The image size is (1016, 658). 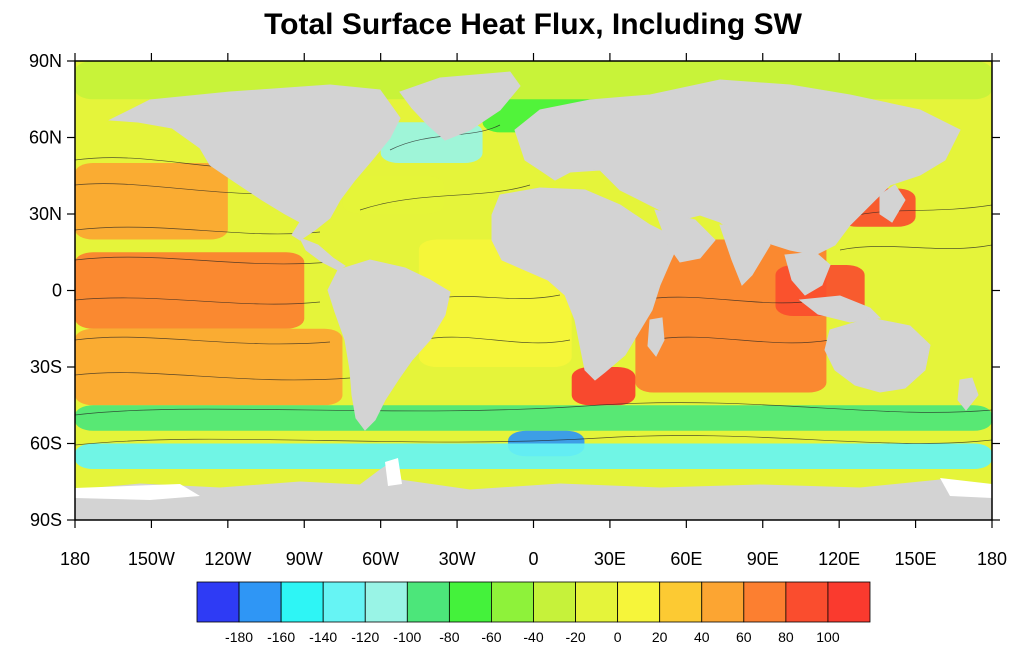 I want to click on colorbar-label: 0, so click(x=618, y=637).